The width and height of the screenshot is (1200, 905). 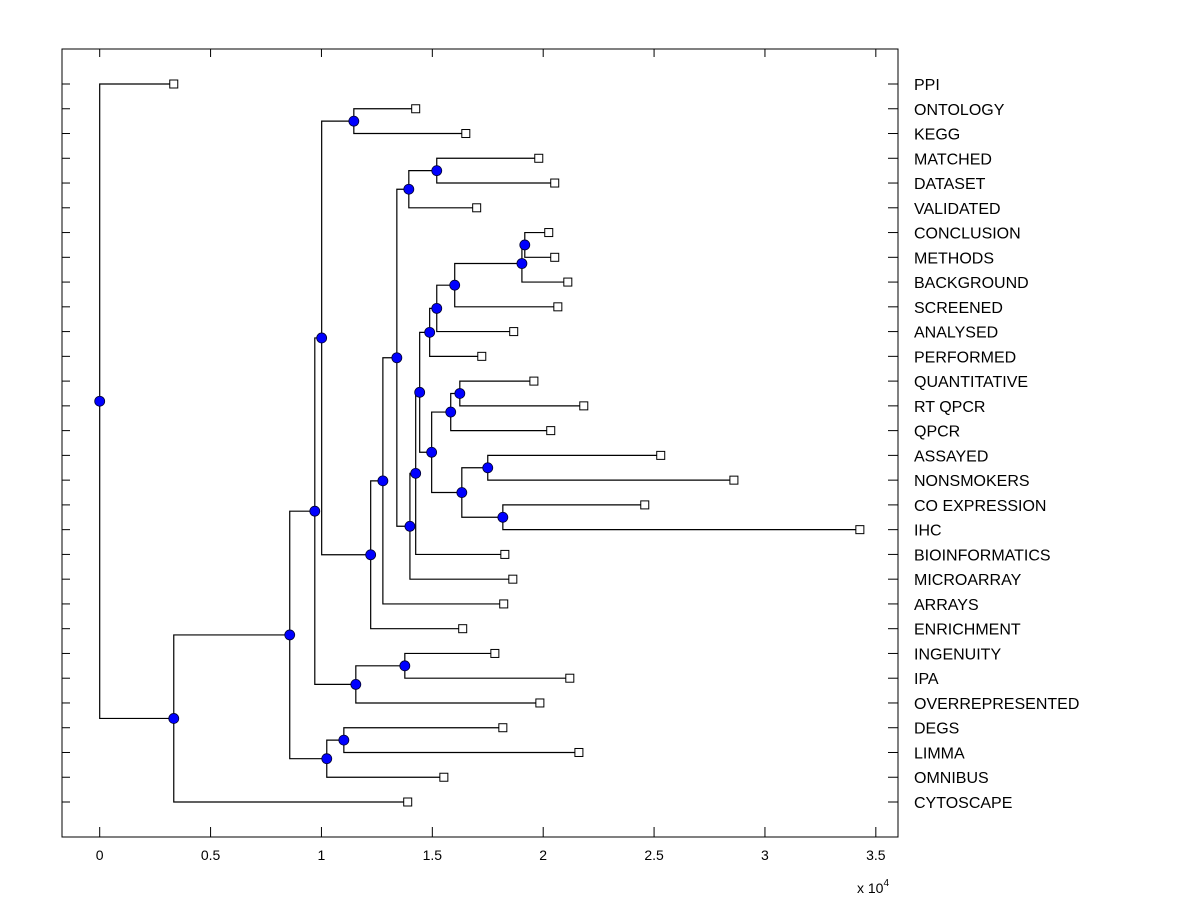 What do you see at coordinates (927, 85) in the screenshot?
I see `leaf-label: PPI` at bounding box center [927, 85].